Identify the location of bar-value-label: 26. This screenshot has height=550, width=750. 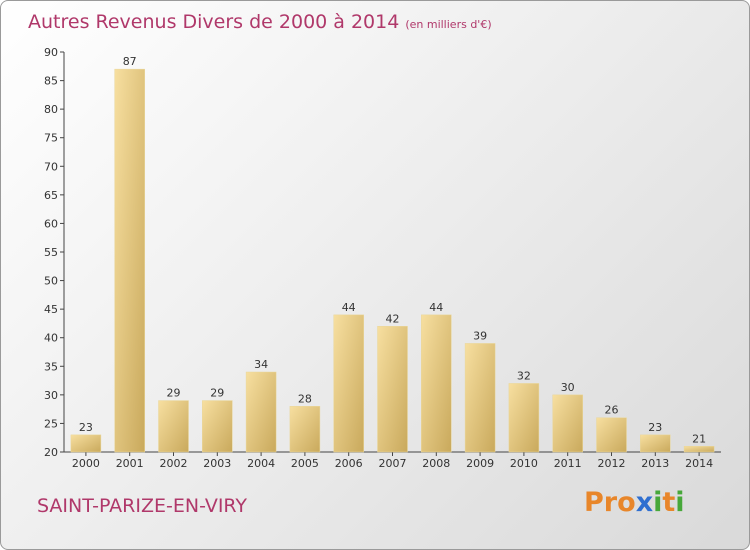
(612, 410).